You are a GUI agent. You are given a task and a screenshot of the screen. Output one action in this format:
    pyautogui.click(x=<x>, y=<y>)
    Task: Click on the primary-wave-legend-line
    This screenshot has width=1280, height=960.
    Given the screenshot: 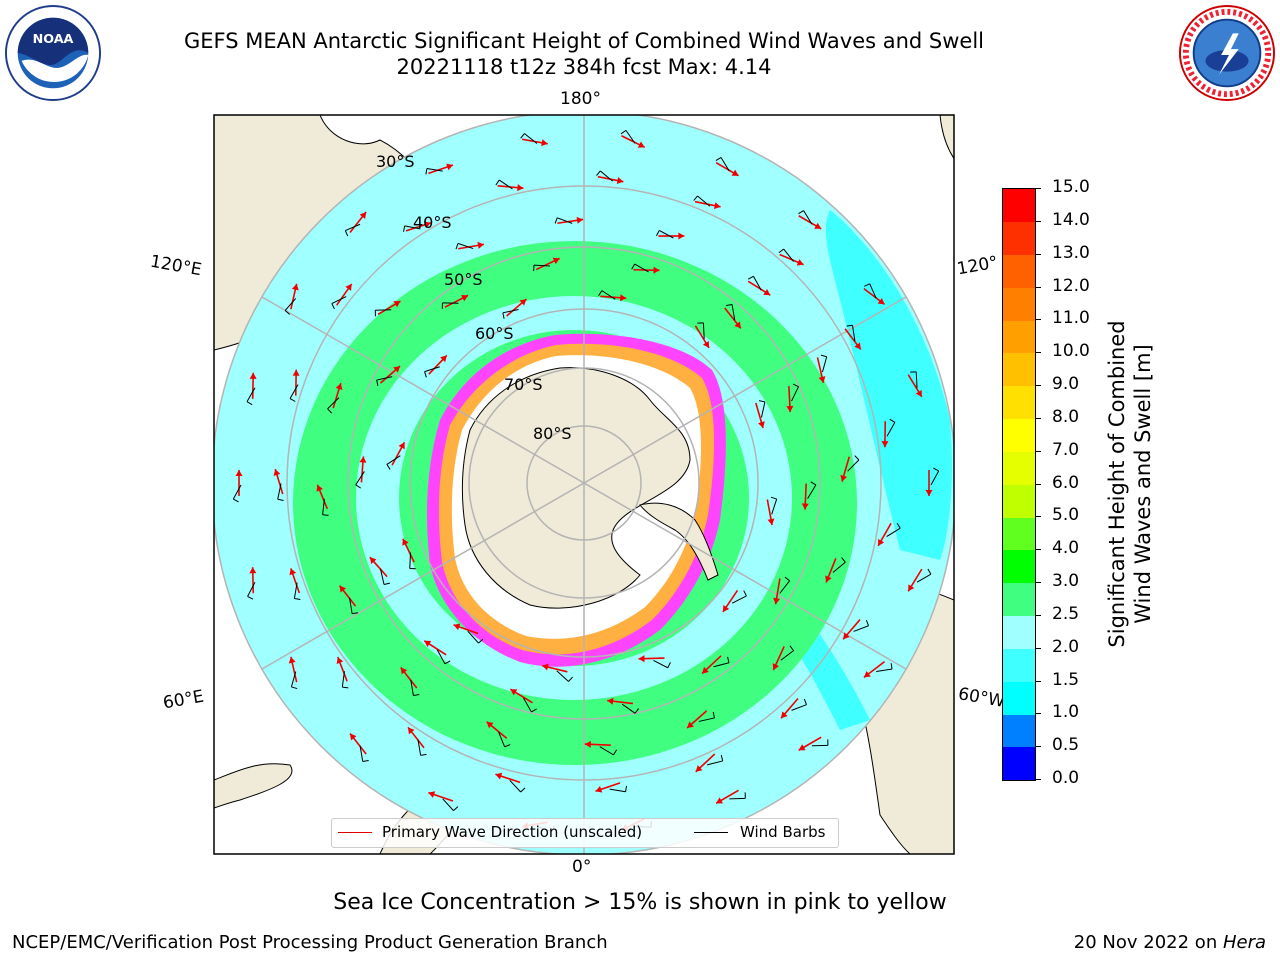 What is the action you would take?
    pyautogui.click(x=355, y=832)
    